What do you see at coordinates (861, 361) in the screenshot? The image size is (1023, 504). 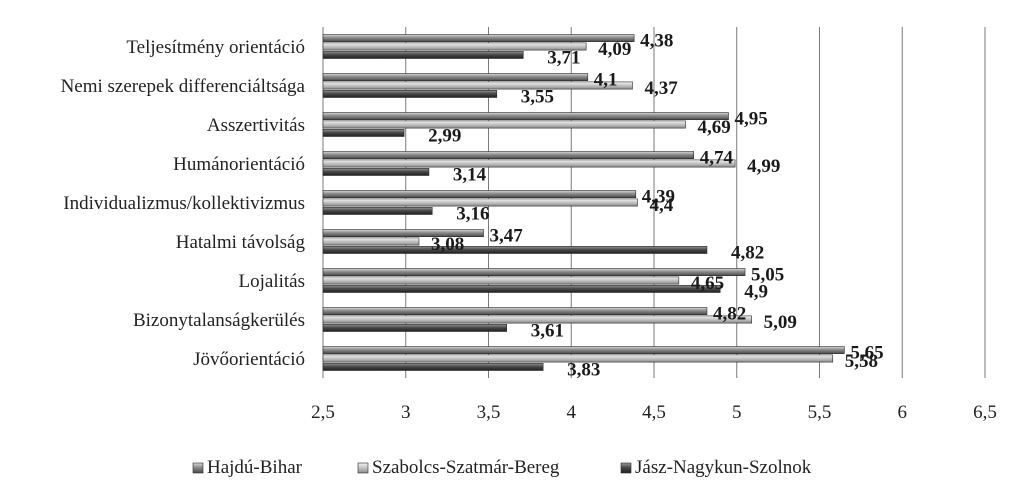 I see `data-label: 5,58` at bounding box center [861, 361].